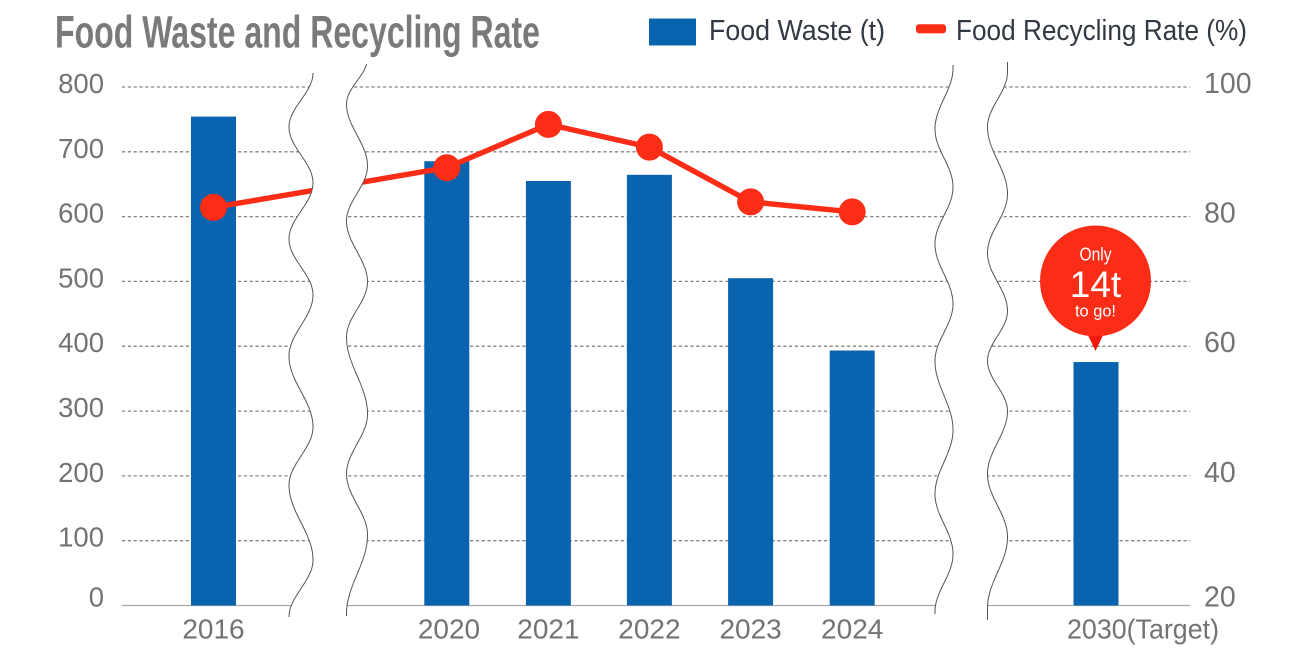 Image resolution: width=1301 pixels, height=656 pixels. I want to click on svg-text: 300, so click(81, 407).